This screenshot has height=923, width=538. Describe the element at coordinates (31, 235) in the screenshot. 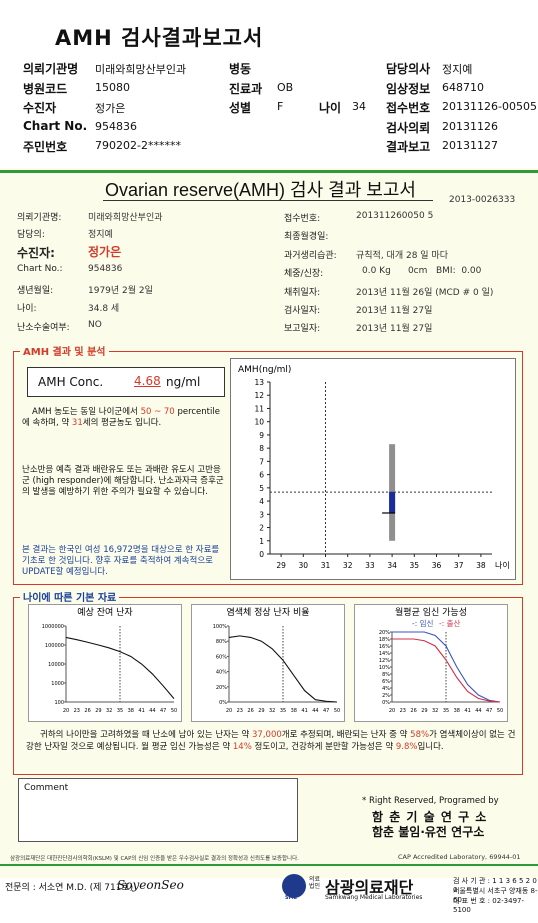

I see `info-doctor-label: 담당의:` at that location.